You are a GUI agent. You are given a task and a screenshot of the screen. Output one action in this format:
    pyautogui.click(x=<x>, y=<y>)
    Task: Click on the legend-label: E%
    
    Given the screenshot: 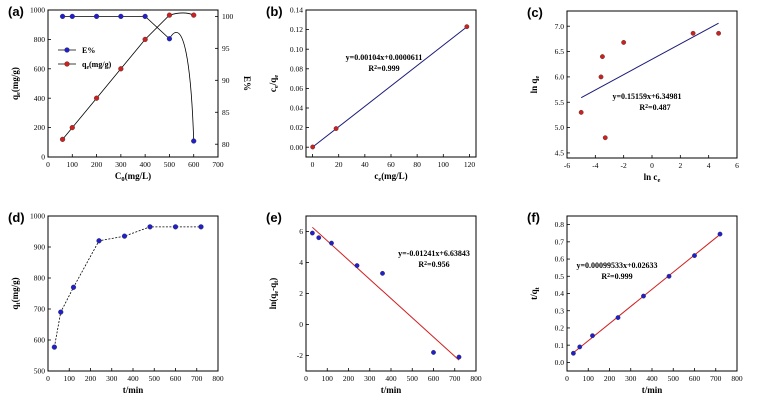 What is the action you would take?
    pyautogui.click(x=88, y=50)
    